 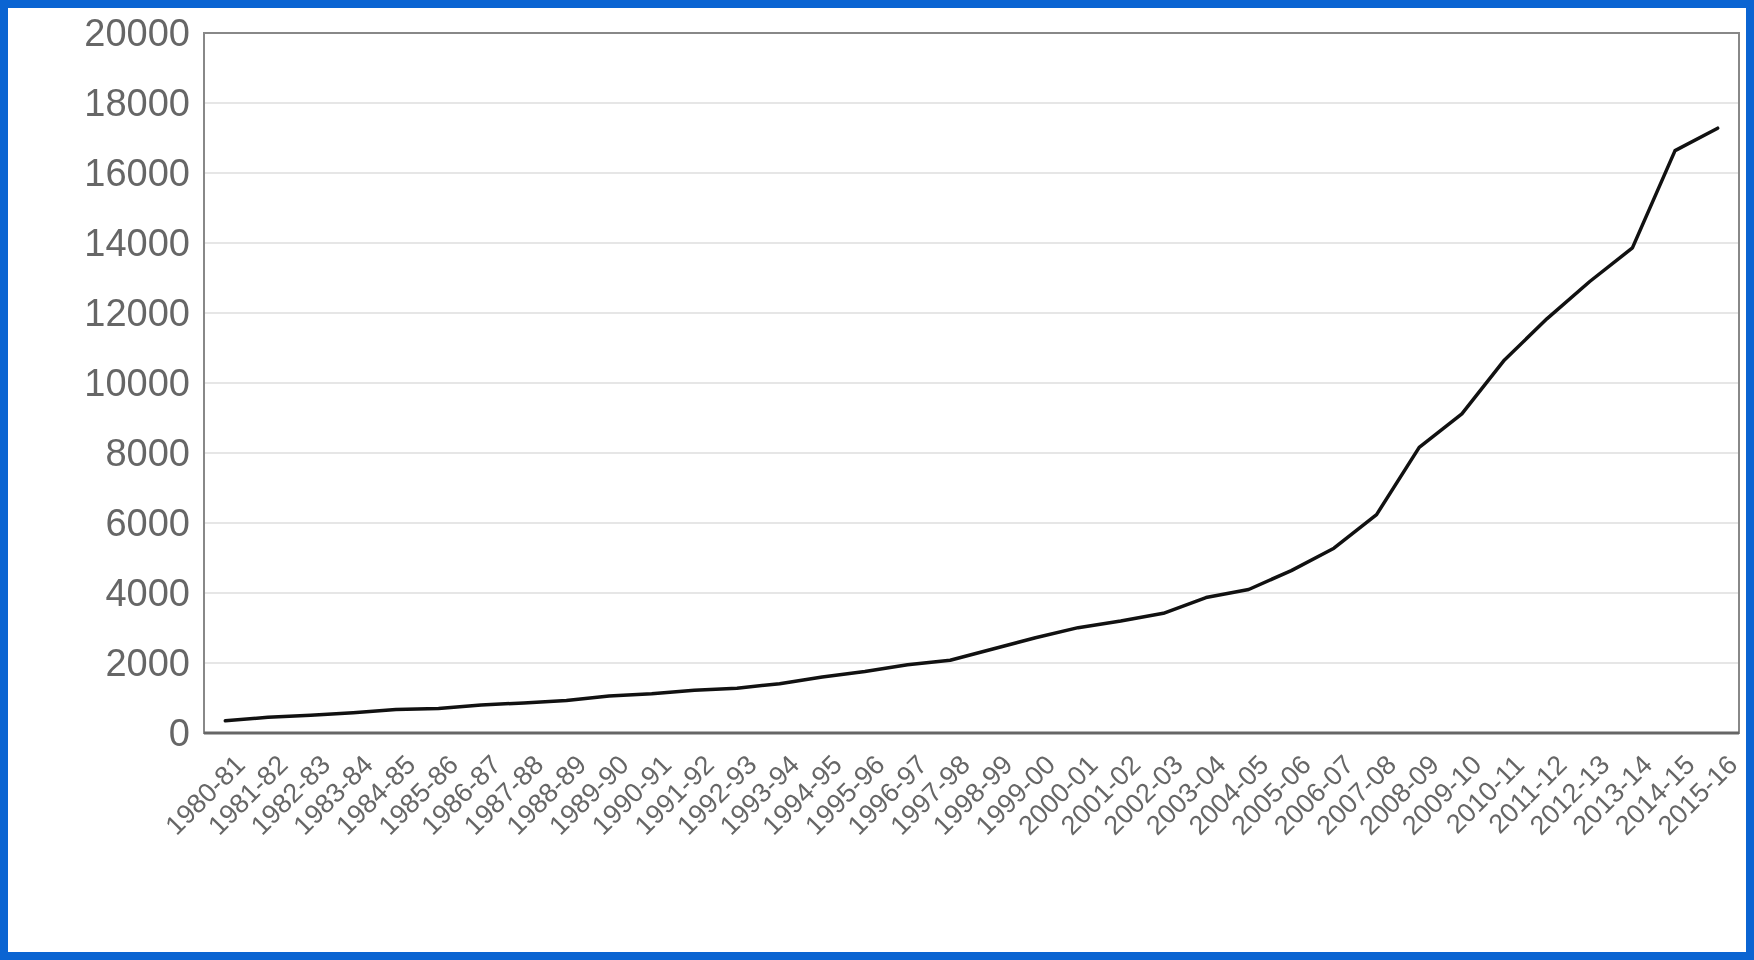 What do you see at coordinates (137, 243) in the screenshot?
I see `y-tick-label: 14000` at bounding box center [137, 243].